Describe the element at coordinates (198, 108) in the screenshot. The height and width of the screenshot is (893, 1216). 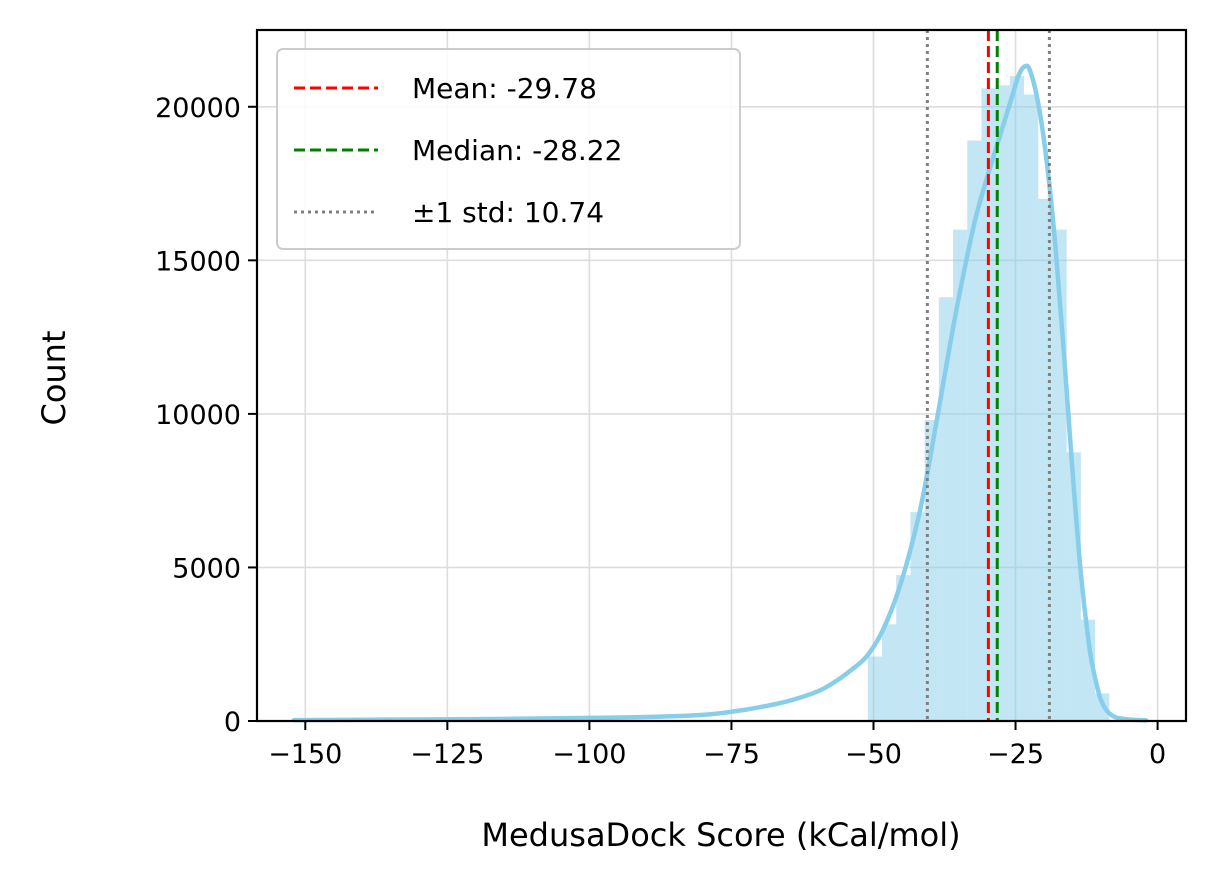
I see `y-tick-label-4: 20000` at that location.